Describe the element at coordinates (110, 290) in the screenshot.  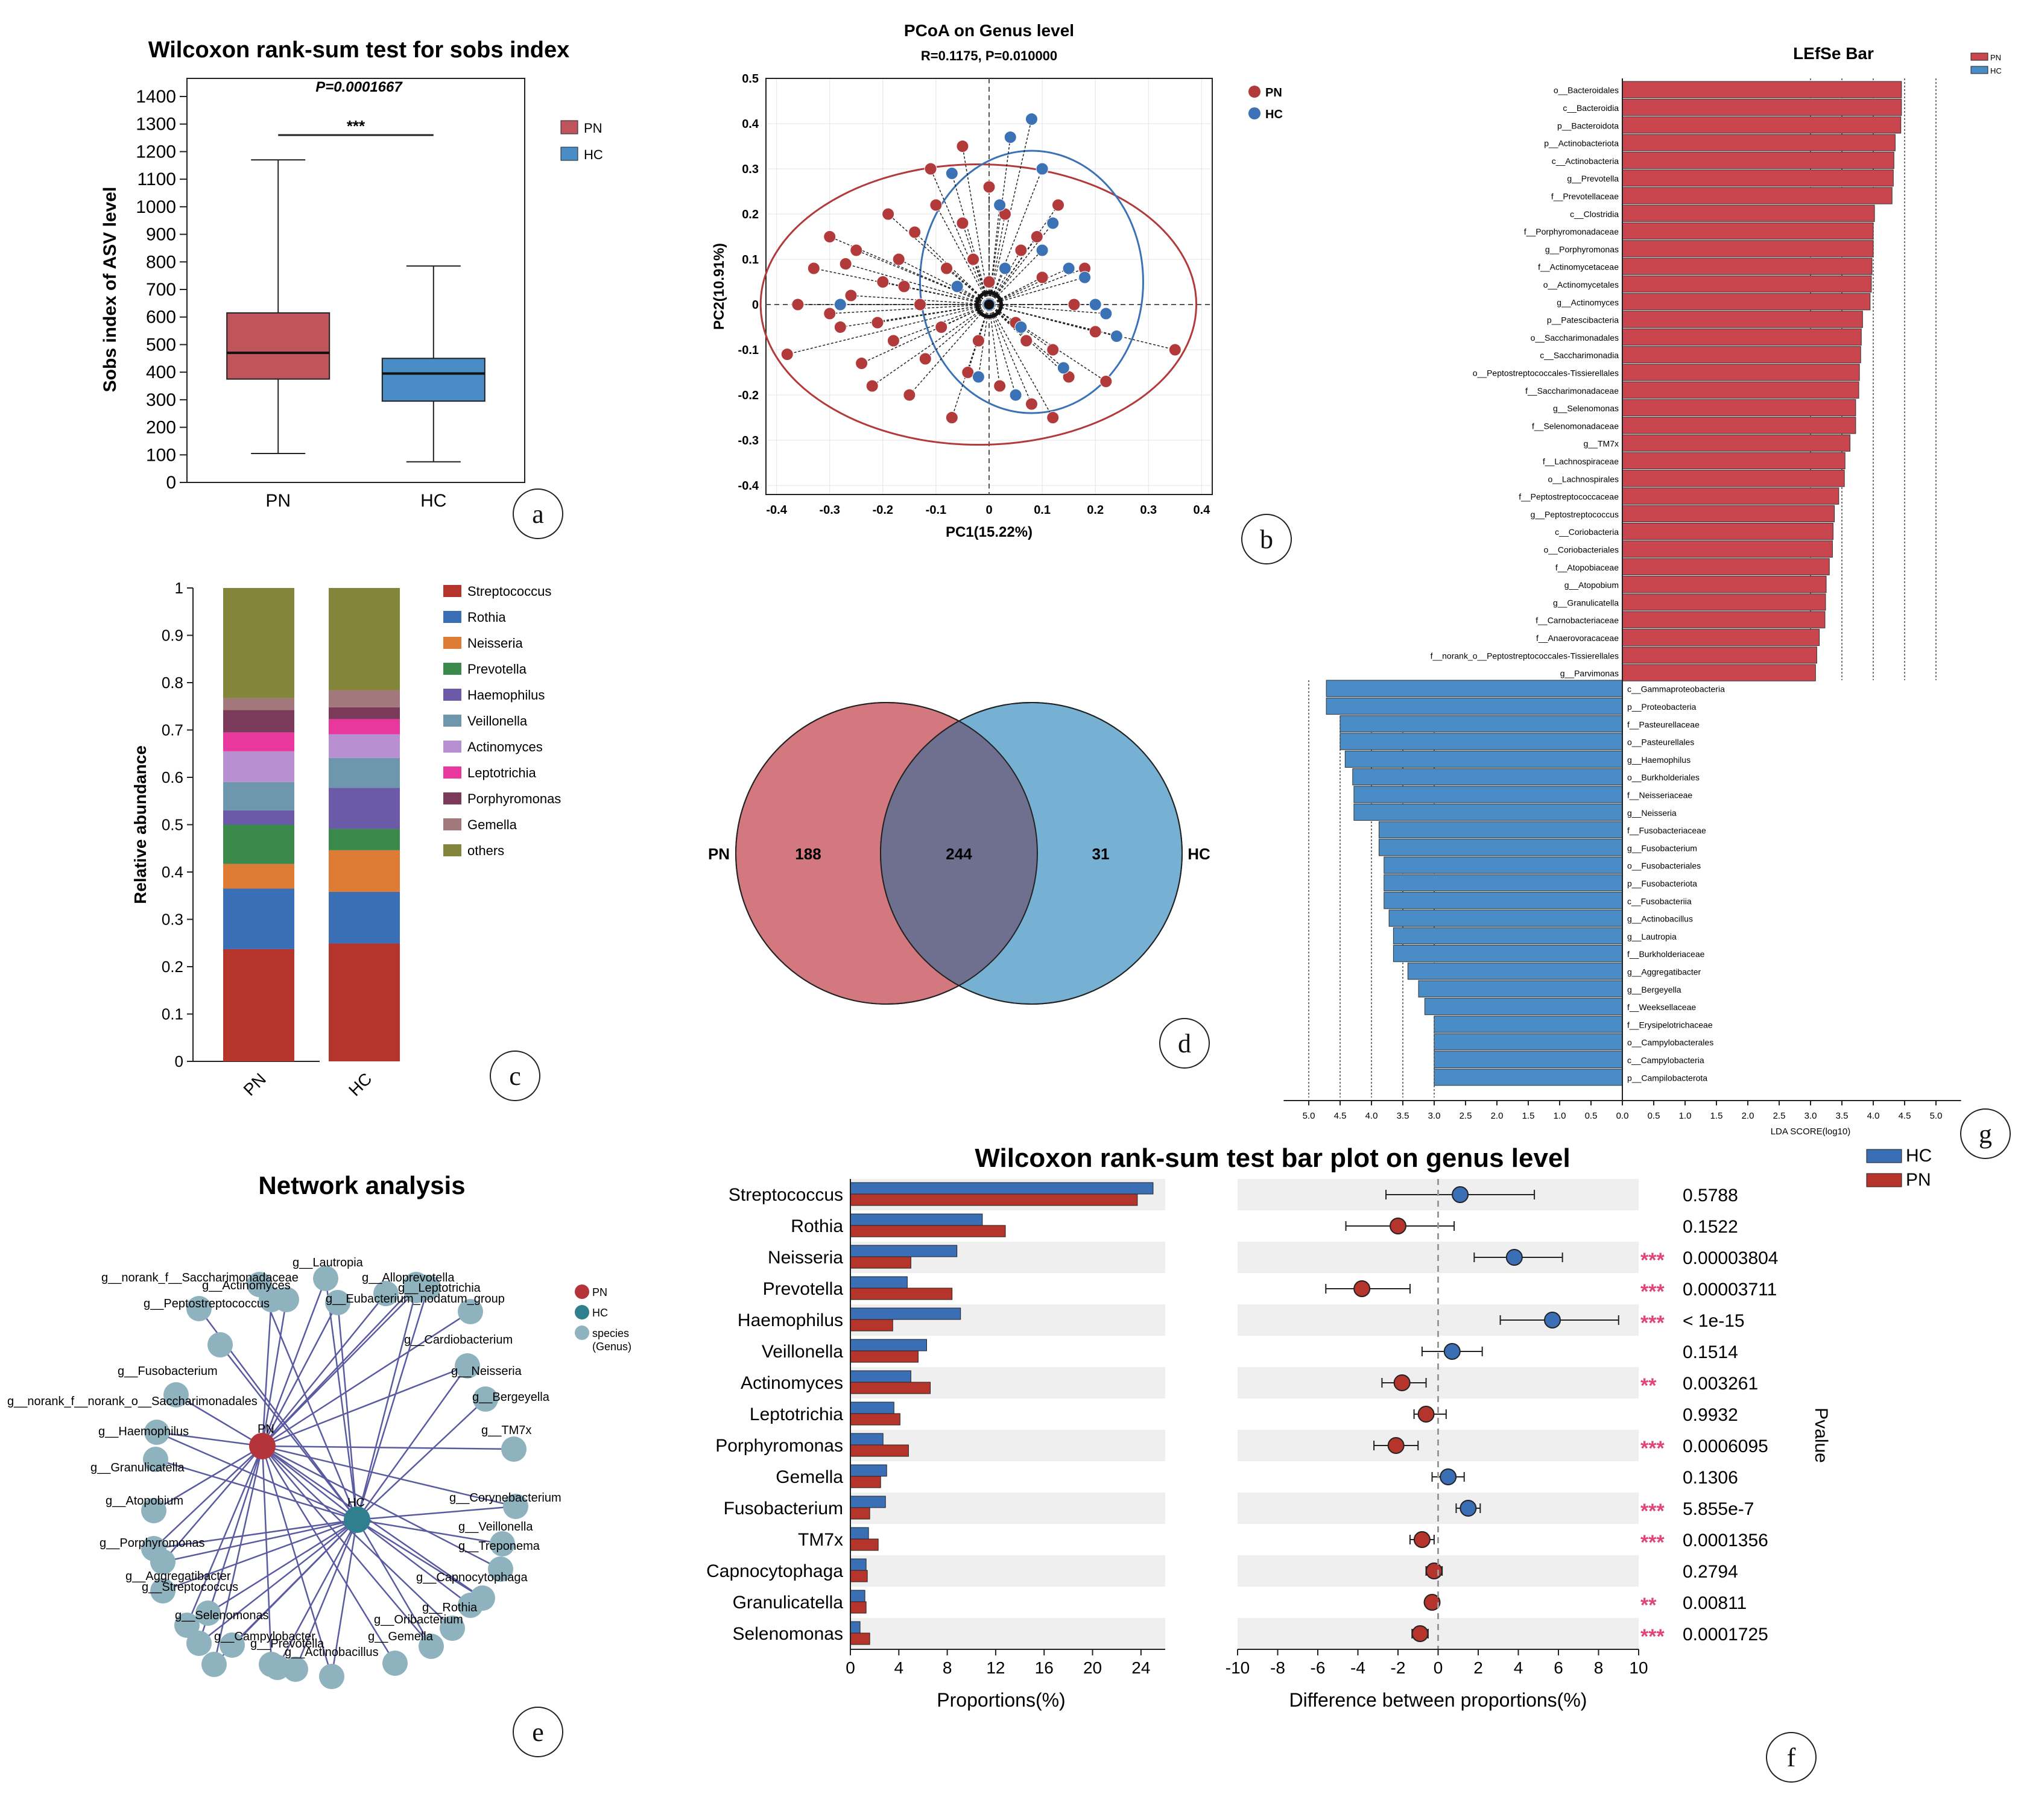
I see `chart-a-ylabel: Sobs index of ASV level` at that location.